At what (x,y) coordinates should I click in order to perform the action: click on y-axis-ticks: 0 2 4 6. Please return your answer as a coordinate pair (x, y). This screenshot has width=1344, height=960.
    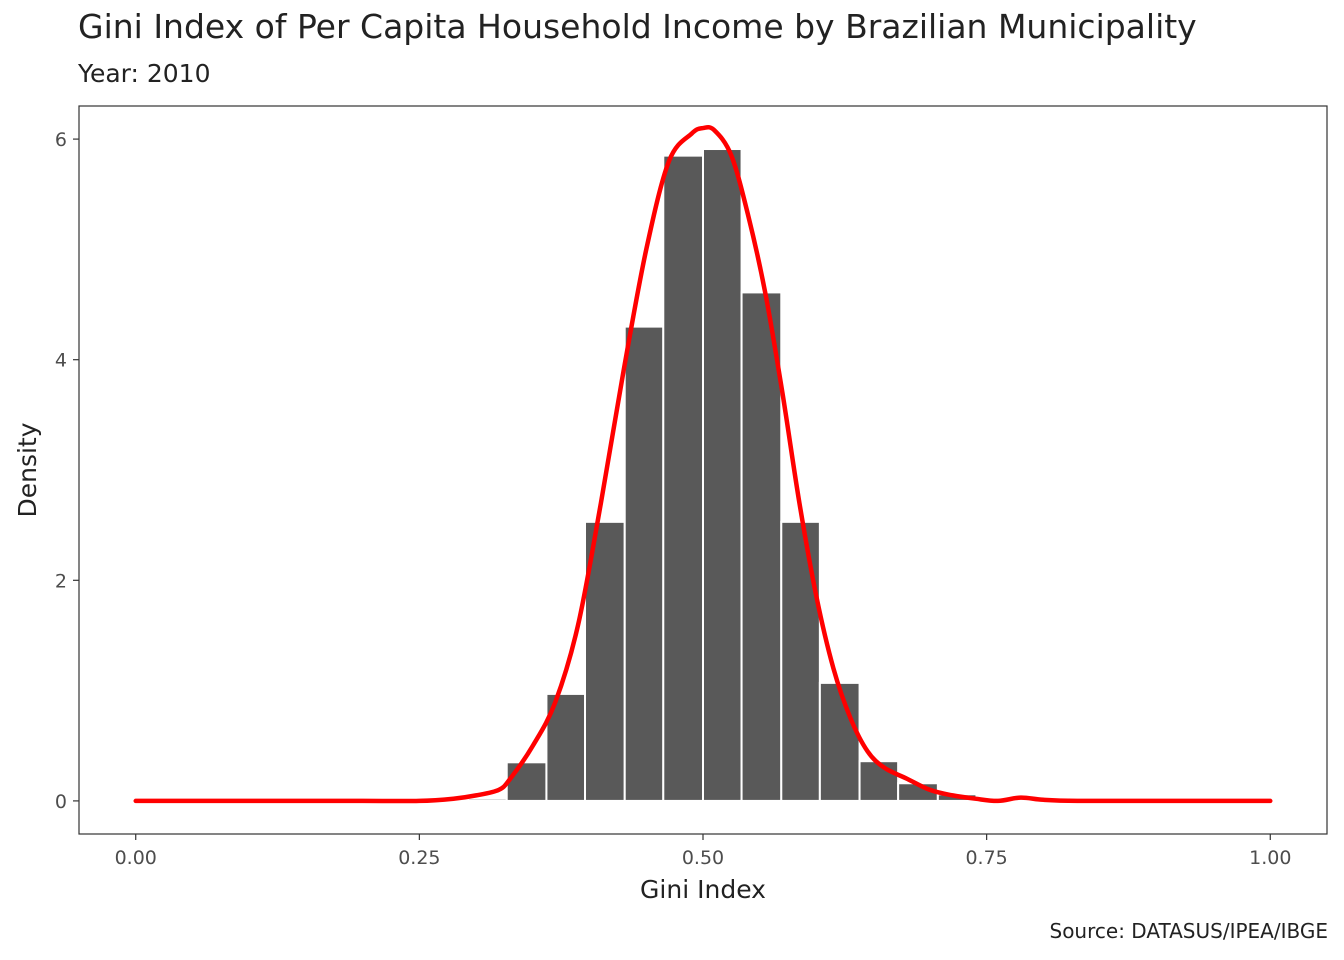
    Looking at the image, I should click on (67, 471).